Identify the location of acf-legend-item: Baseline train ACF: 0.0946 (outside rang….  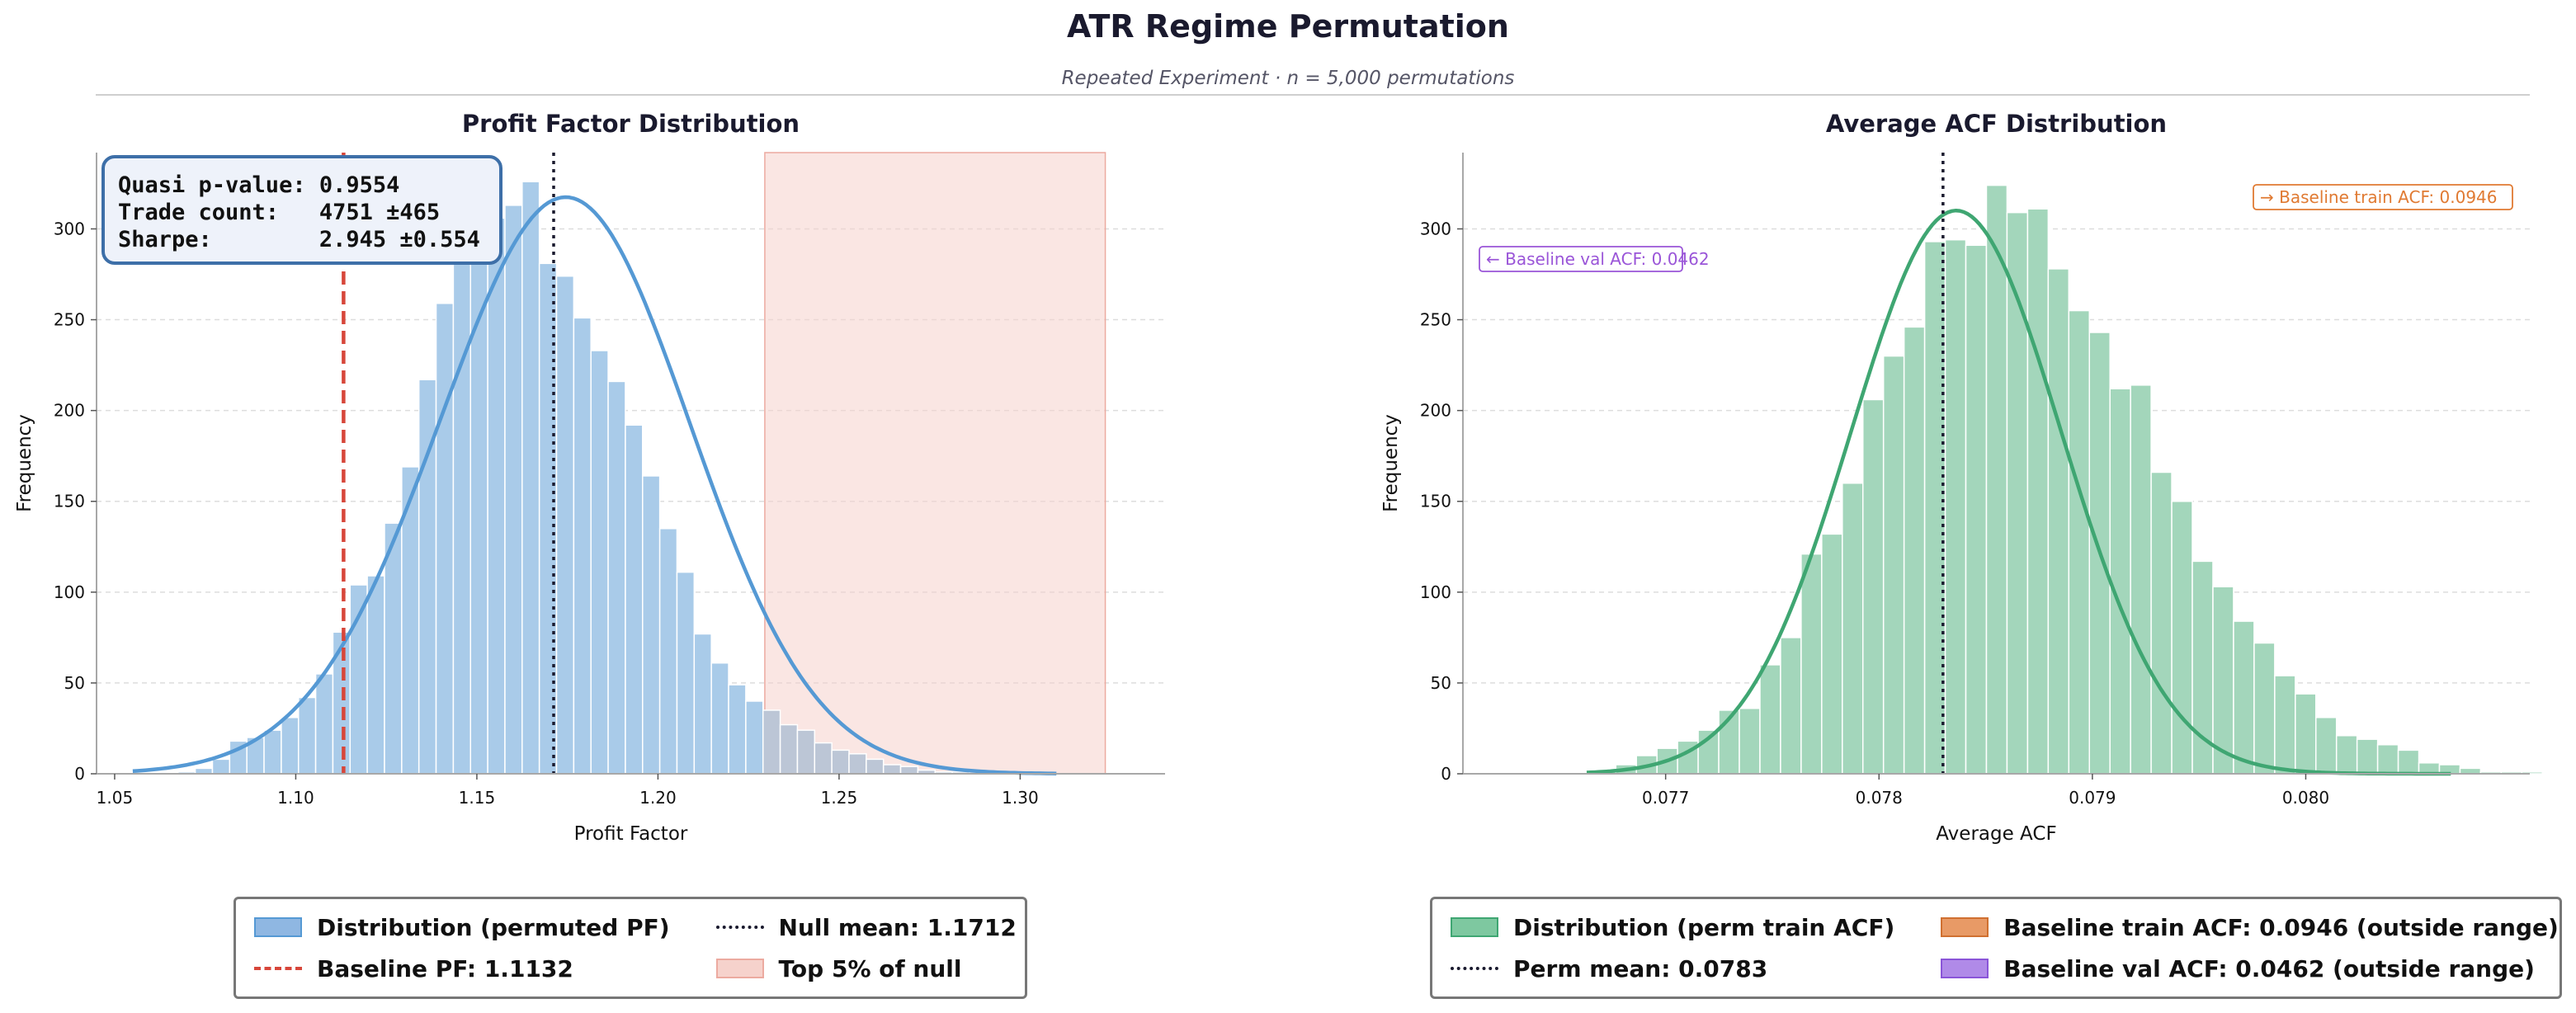
(2250, 927).